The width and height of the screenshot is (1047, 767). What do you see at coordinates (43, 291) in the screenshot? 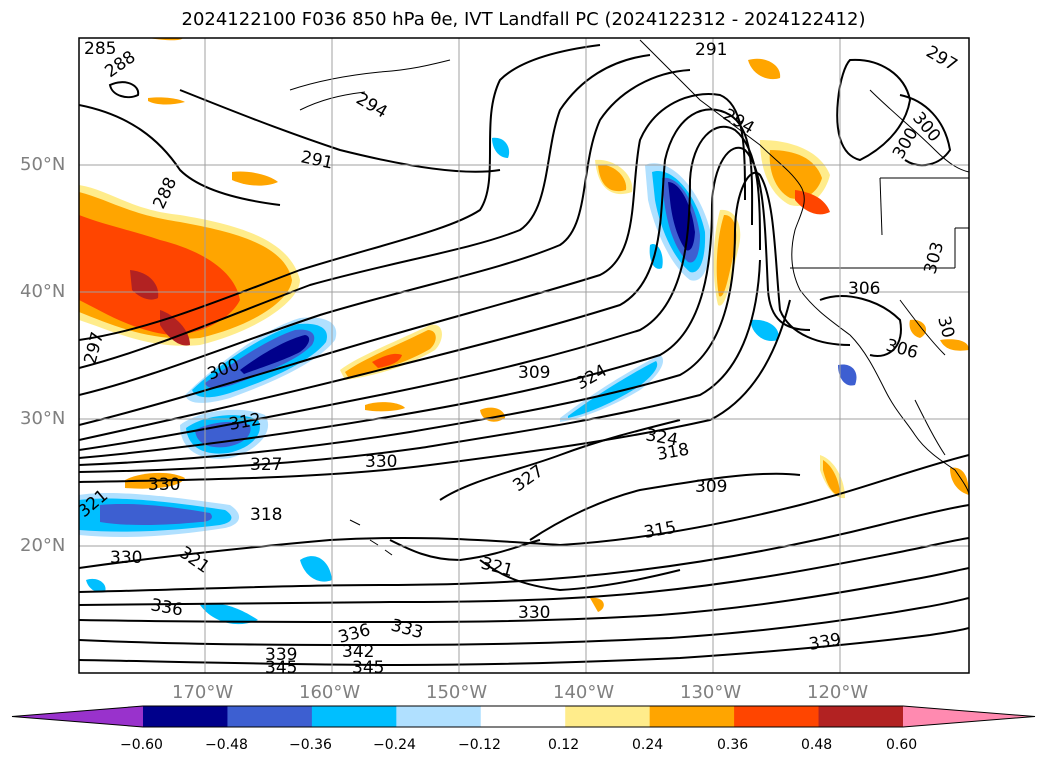
I see `lat-label: 40°N` at bounding box center [43, 291].